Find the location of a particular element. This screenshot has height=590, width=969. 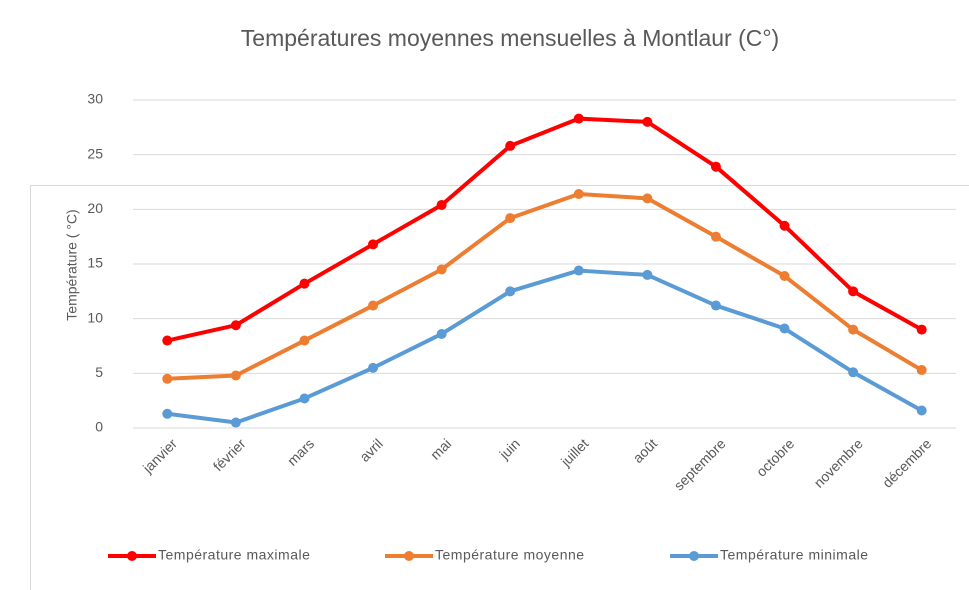

y-axis-label: Température ( °C) is located at coordinates (72, 264).